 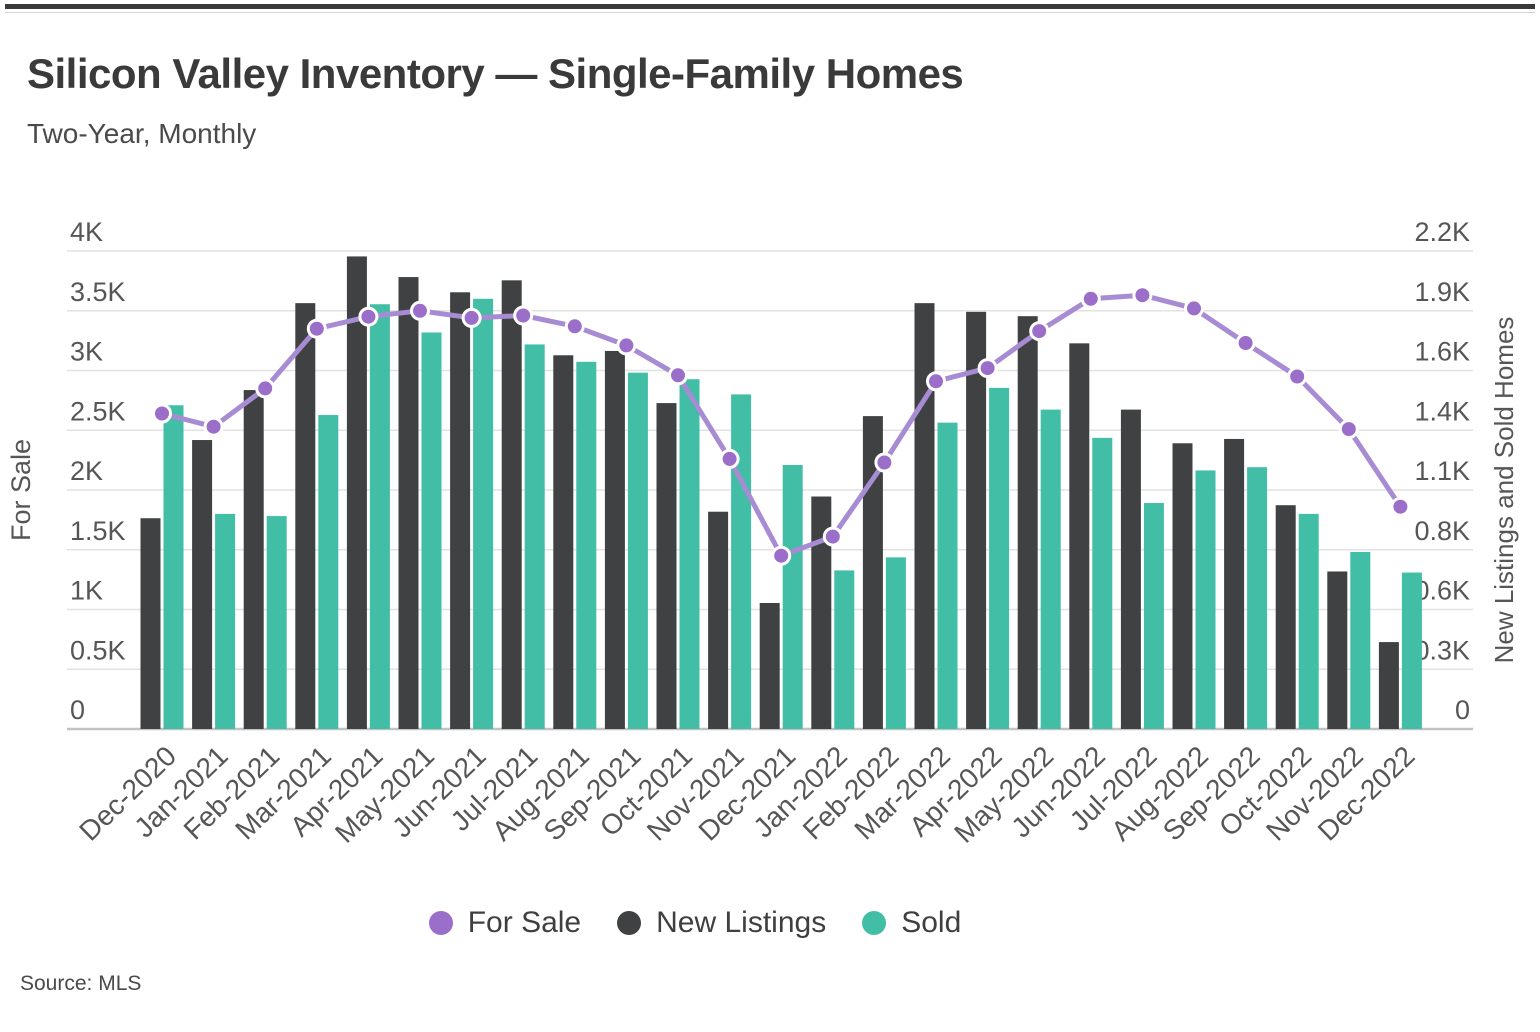 I want to click on y-tick-label-right: 2.2K, so click(x=1442, y=232).